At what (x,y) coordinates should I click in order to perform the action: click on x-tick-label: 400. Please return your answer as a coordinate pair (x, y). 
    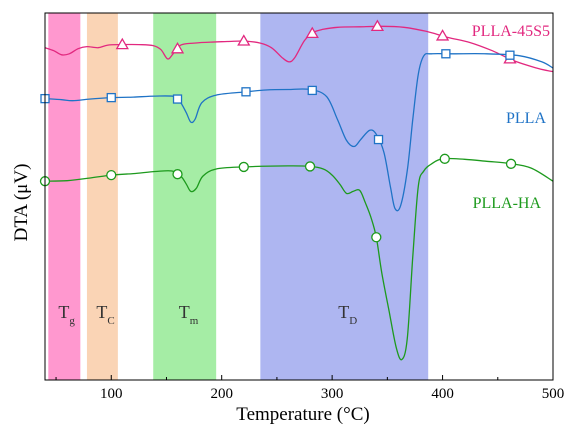
    Looking at the image, I should click on (442, 394).